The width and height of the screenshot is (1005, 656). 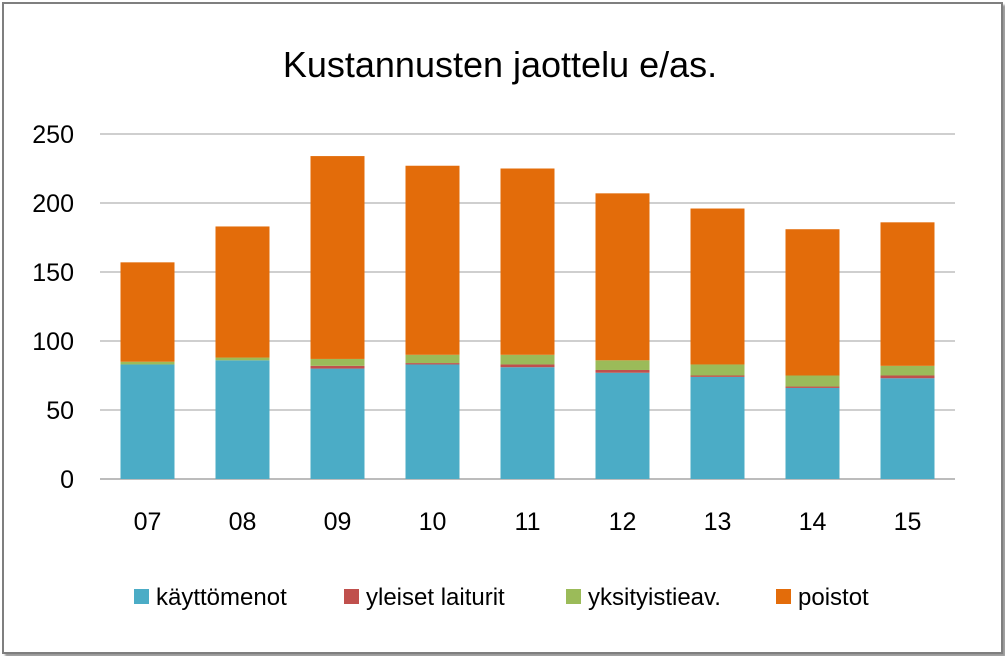 I want to click on y-tick-label: 50, so click(x=60, y=411).